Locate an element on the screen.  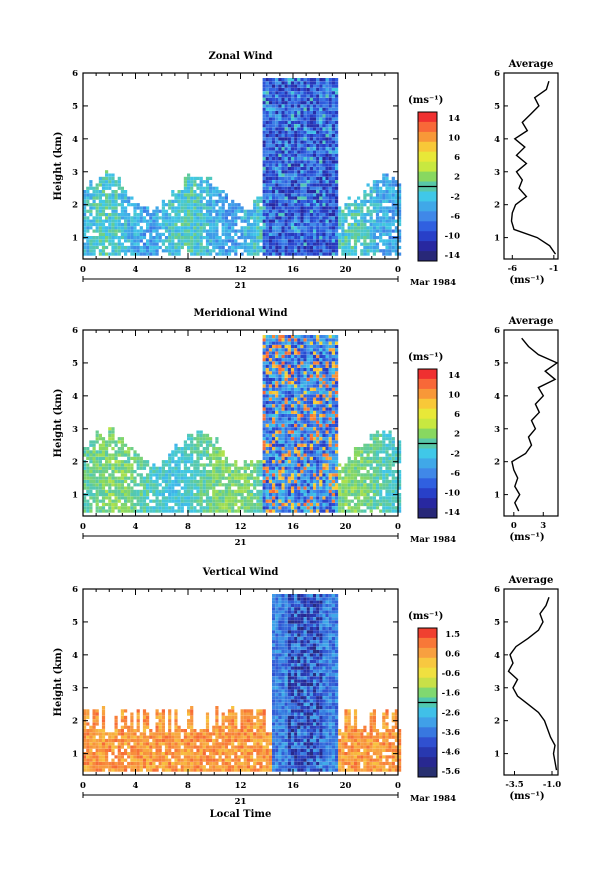
chart-title: Zonal Wind is located at coordinates (240, 56).